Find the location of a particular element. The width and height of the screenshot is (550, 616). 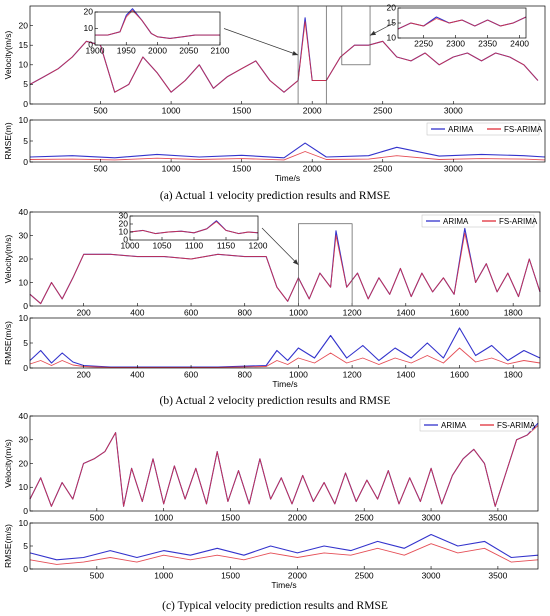

x-tick-label: 2250 is located at coordinates (423, 44).